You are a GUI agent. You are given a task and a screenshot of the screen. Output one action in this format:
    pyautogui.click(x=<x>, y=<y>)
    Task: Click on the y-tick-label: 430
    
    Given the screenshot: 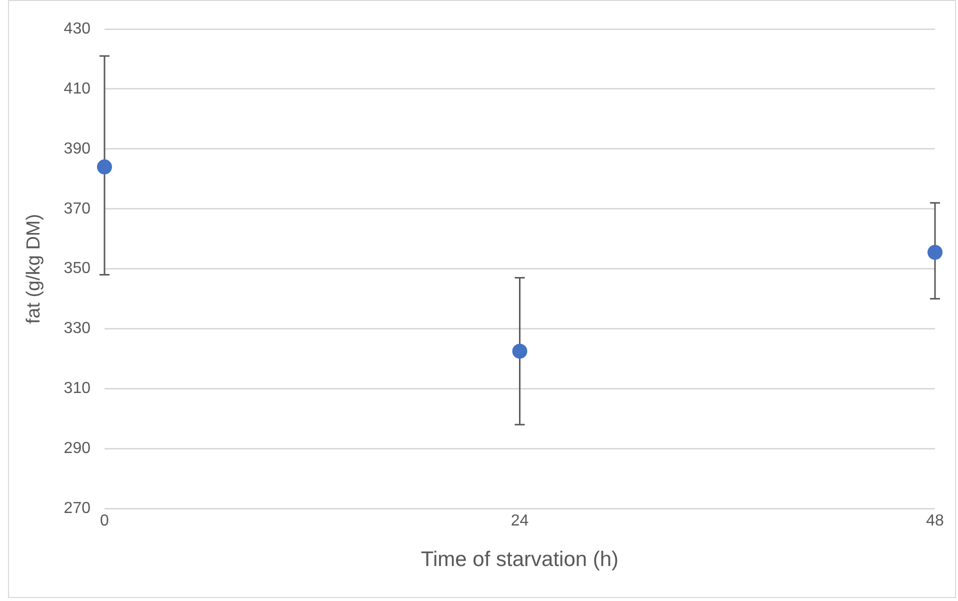 What is the action you would take?
    pyautogui.click(x=77, y=29)
    